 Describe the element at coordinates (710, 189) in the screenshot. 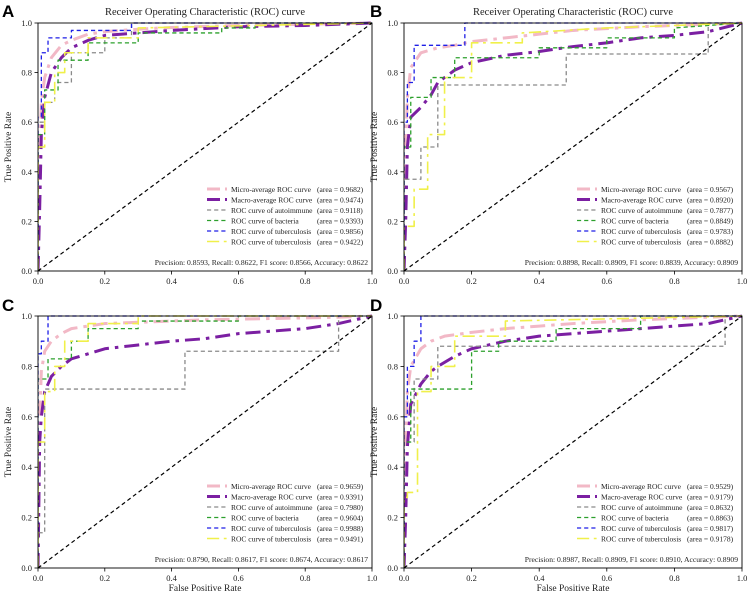

I see `legend-area: (area = 0.9567)` at that location.